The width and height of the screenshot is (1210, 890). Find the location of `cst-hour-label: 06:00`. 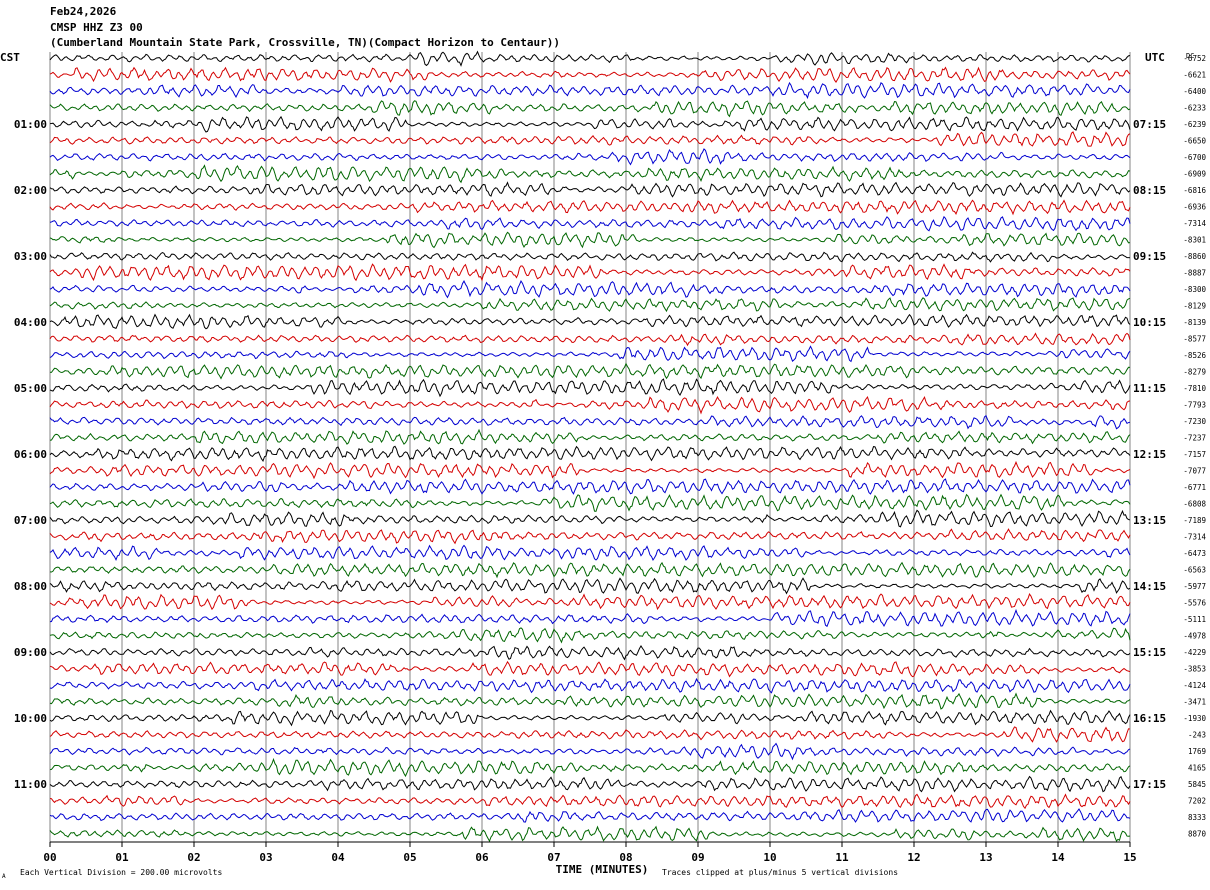

cst-hour-label: 06:00 is located at coordinates (30, 454).